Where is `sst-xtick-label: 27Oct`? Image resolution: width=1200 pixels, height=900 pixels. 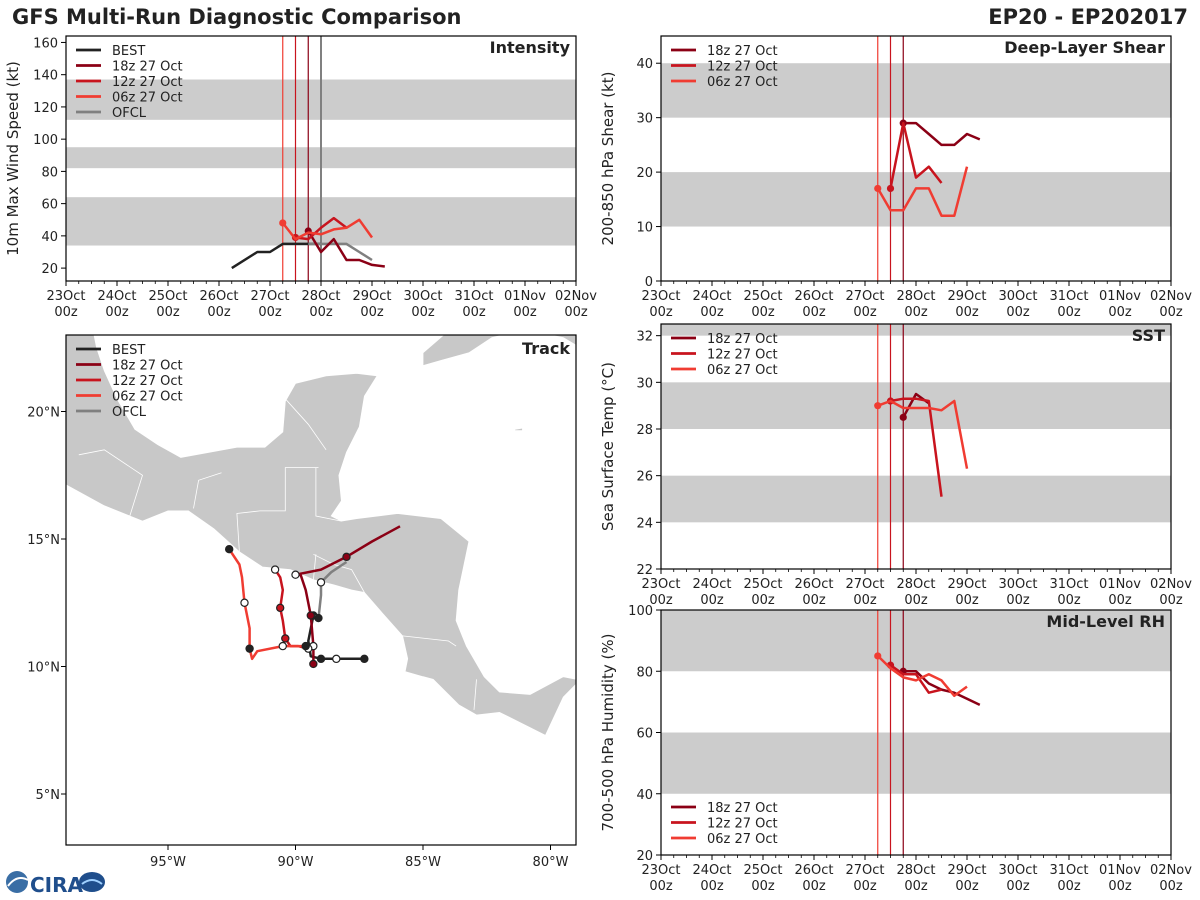 sst-xtick-label: 27Oct is located at coordinates (864, 584).